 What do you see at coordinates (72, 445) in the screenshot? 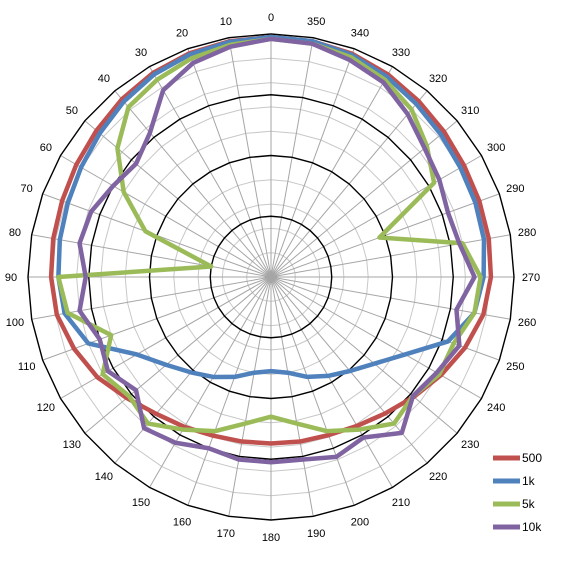
I see `angle-tick-label: 130` at bounding box center [72, 445].